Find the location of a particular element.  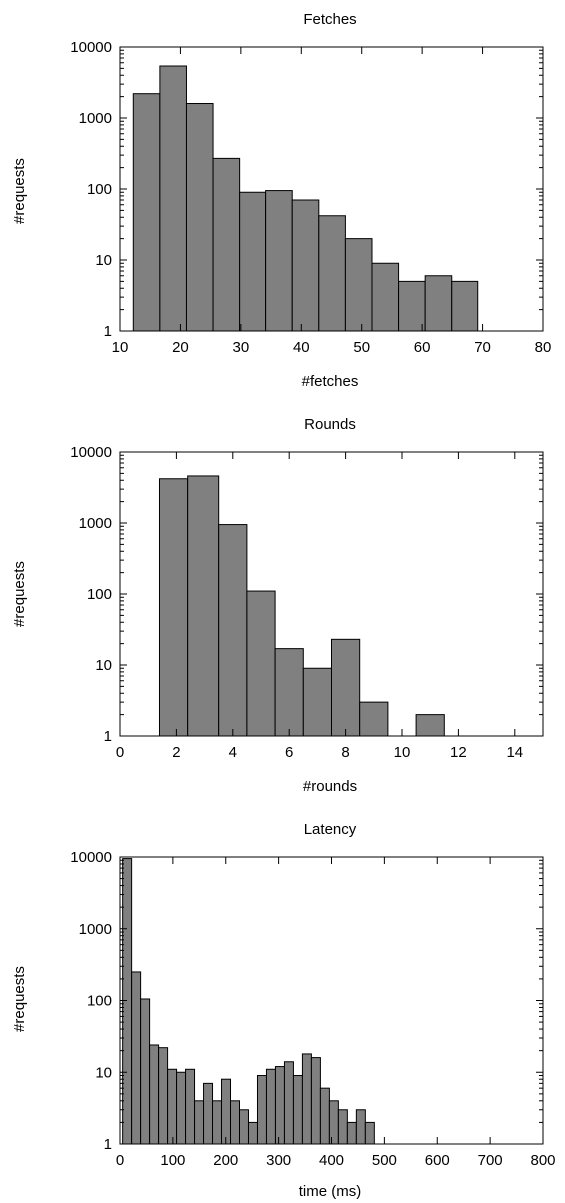

latency-xtick-label: 800 is located at coordinates (542, 1160).